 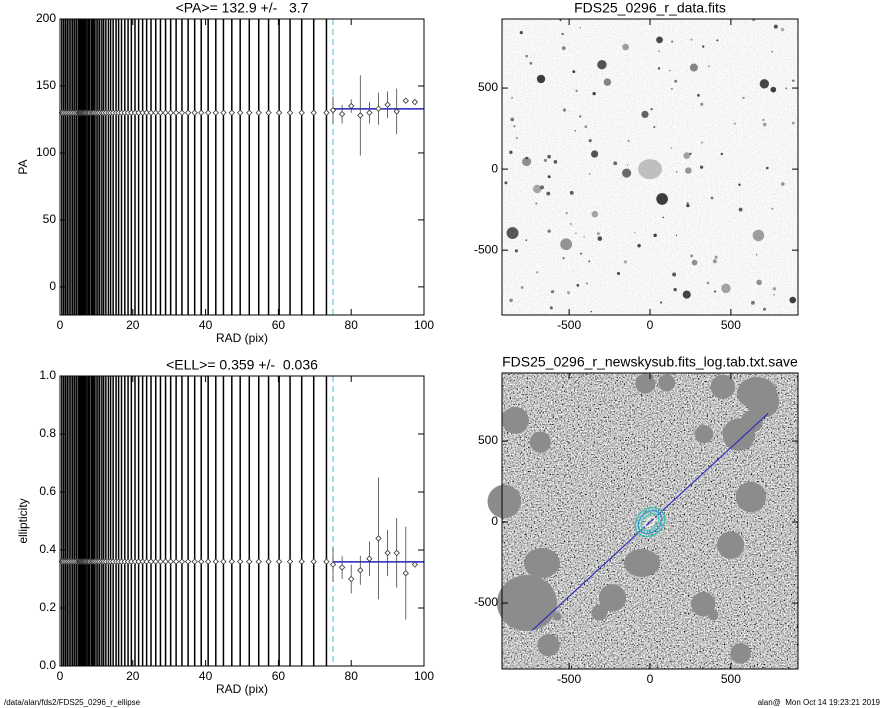 I want to click on chart-title: FDS25_0296_r_data.fits, so click(x=650, y=8).